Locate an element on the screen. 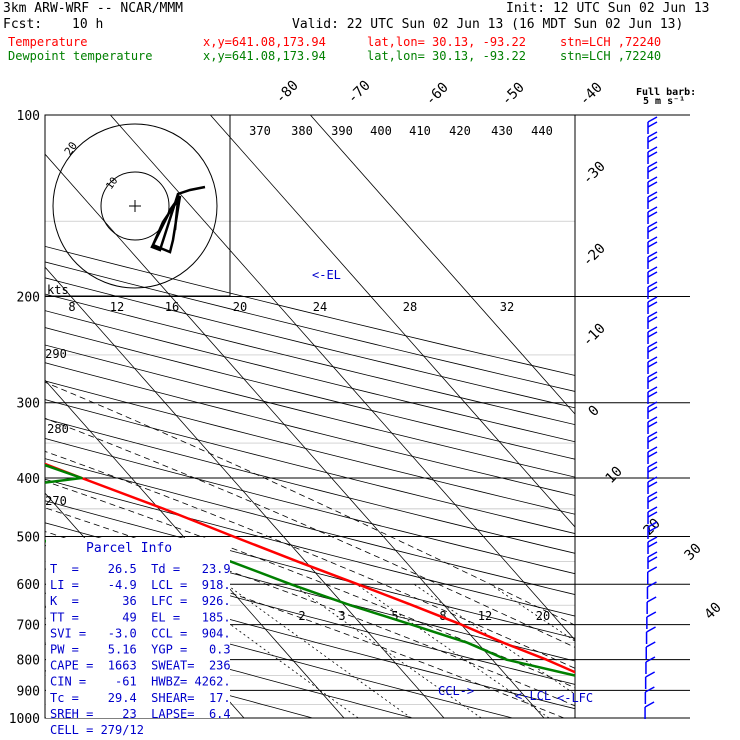 This screenshot has height=740, width=740. parcel-info-row: T = 26.5 Td = 23.9 is located at coordinates (140, 569).